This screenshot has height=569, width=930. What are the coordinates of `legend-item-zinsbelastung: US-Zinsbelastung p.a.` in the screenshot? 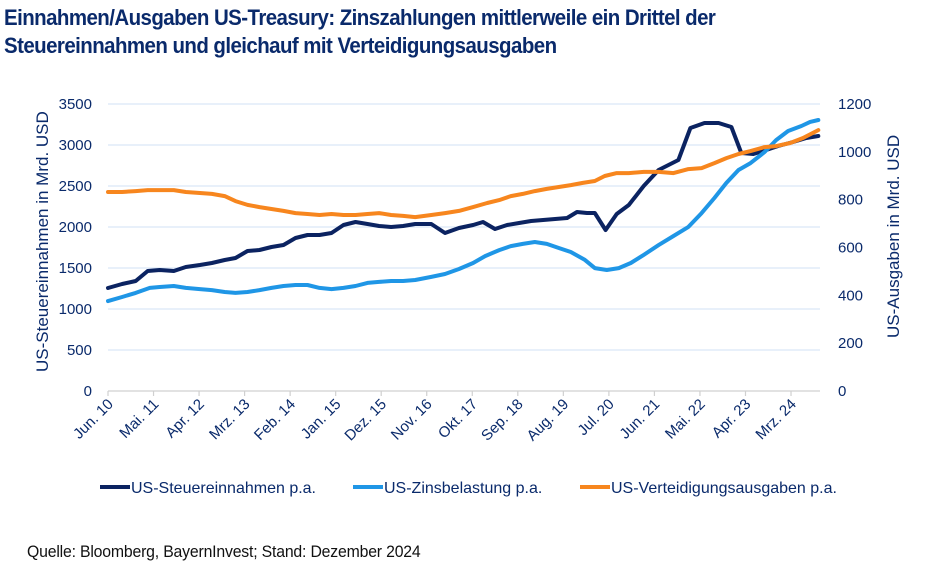 It's located at (447, 488).